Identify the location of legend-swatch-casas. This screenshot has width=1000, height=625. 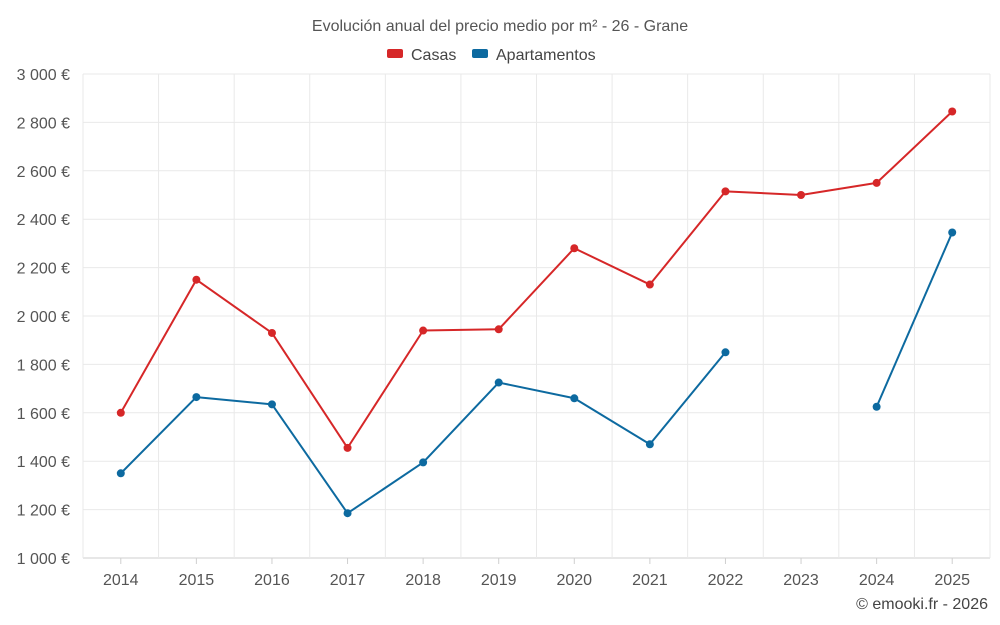
(395, 53).